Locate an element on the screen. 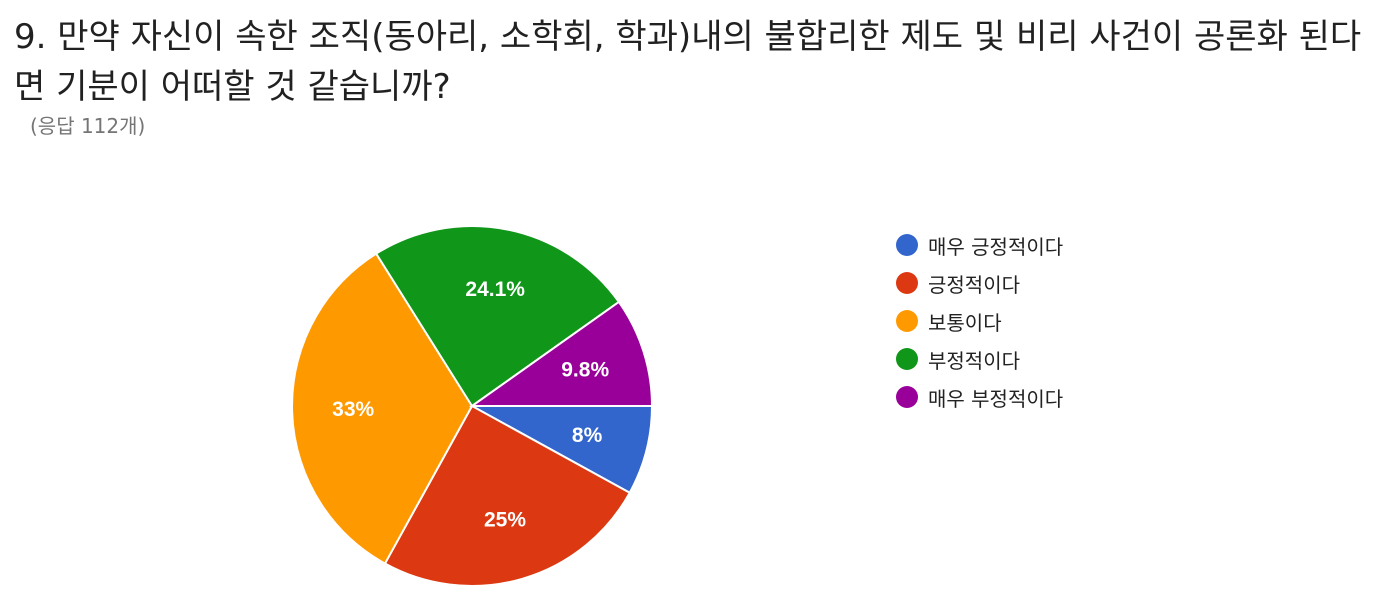  legend-label: 매우 긍정적이다 is located at coordinates (996, 246).